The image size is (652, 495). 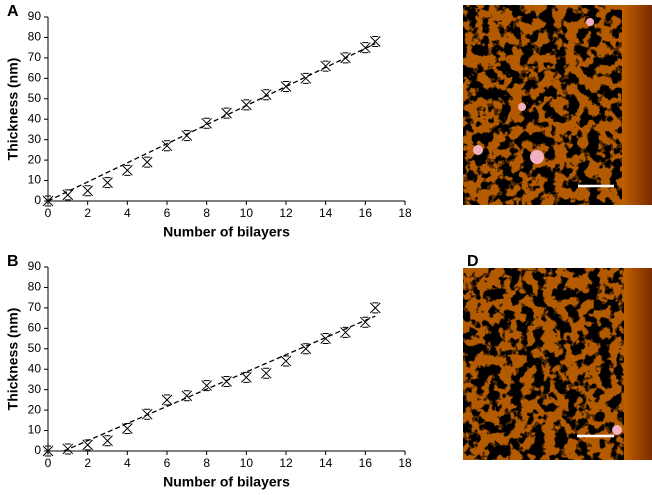 I want to click on panel-label: D, so click(x=473, y=261).